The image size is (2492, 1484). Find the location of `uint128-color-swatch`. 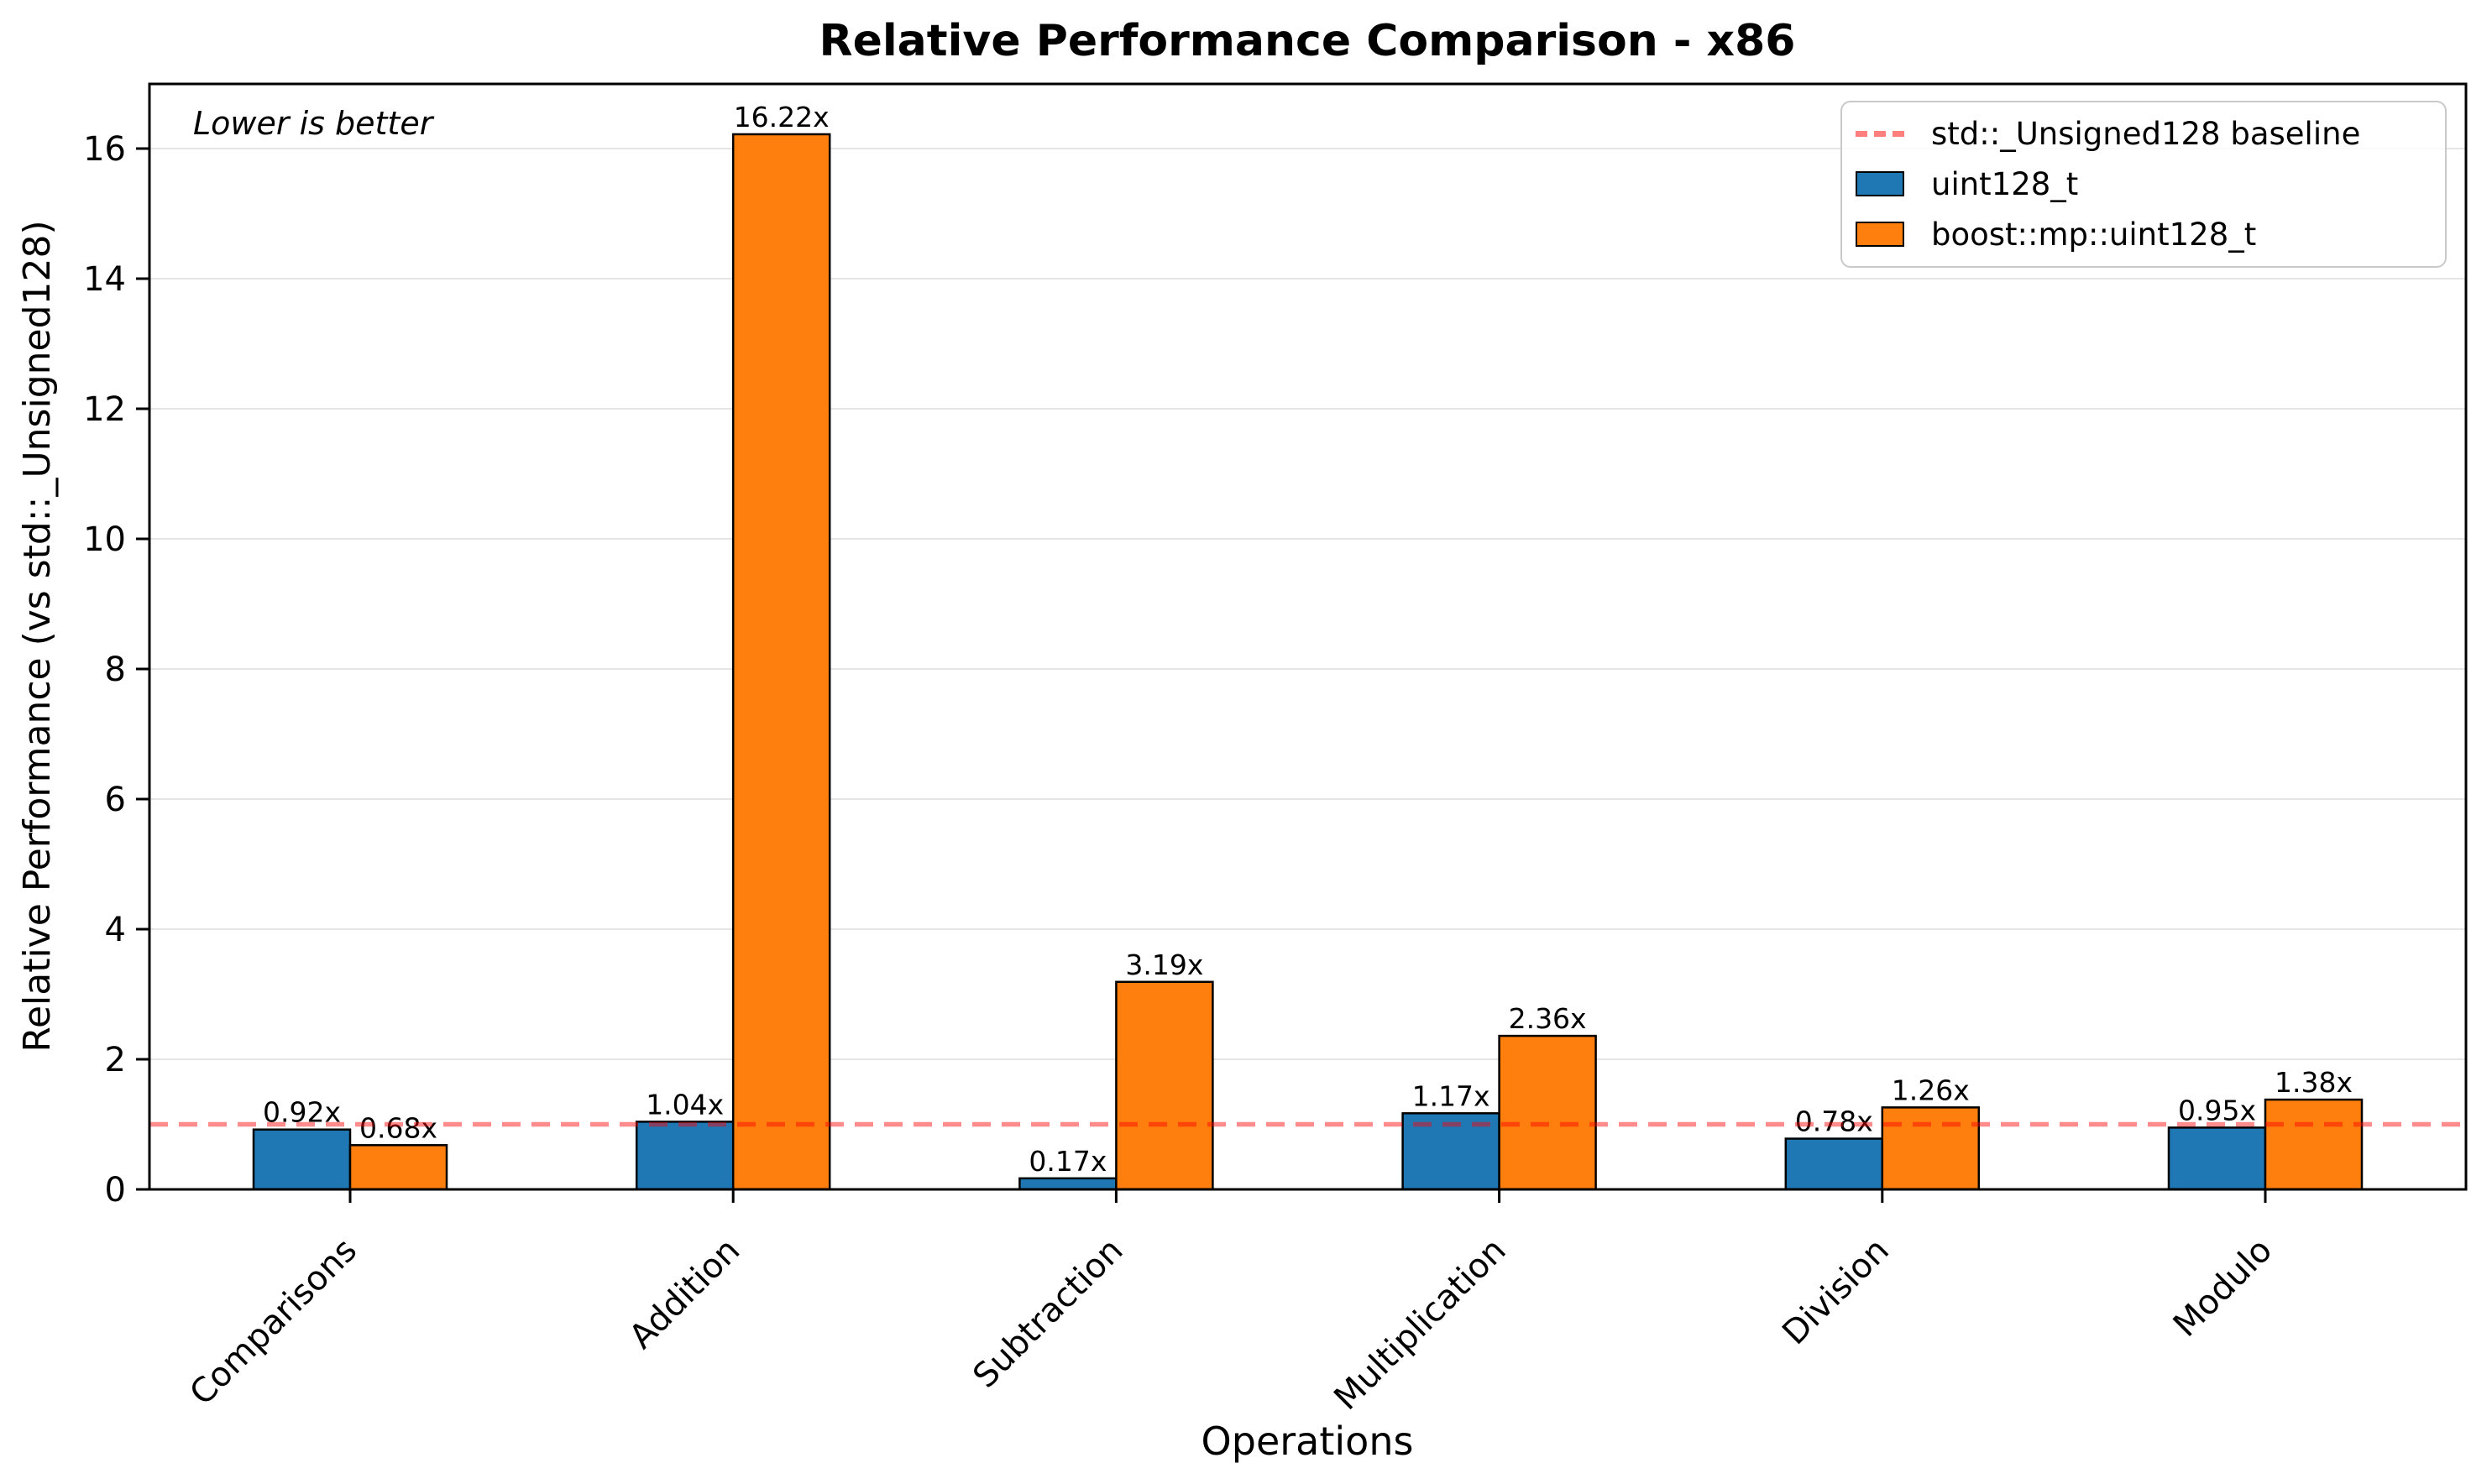

uint128-color-swatch is located at coordinates (1880, 184).